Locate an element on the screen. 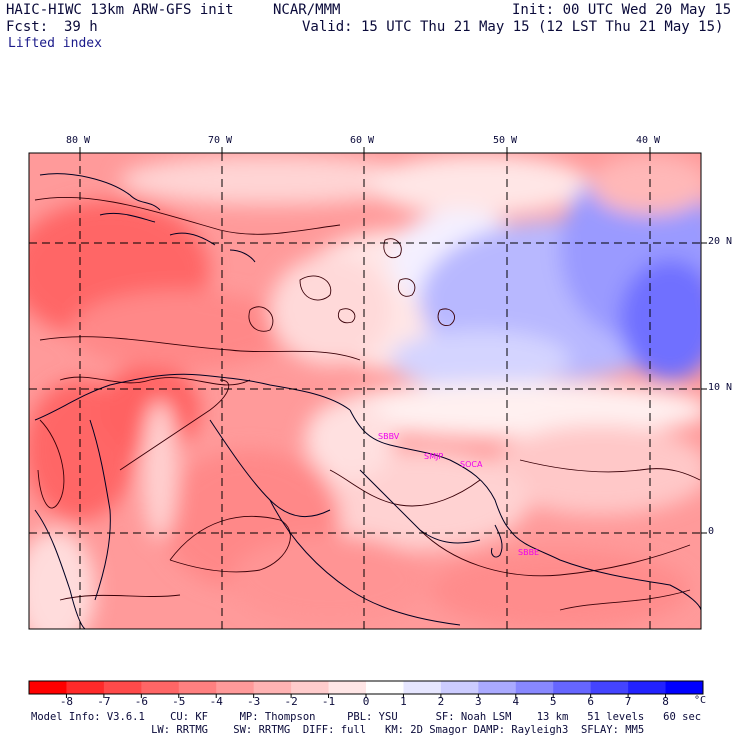 This screenshot has width=740, height=740. colorbar-level-label: 7 is located at coordinates (628, 701).